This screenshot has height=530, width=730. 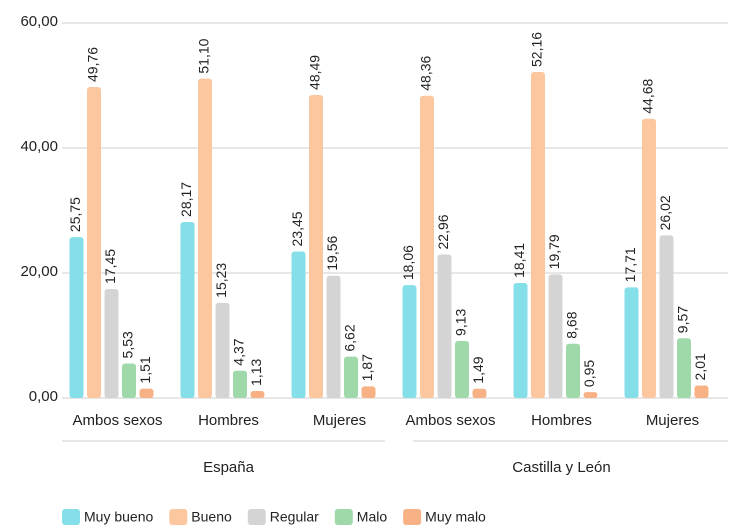 I want to click on value-label: 17,71, so click(x=630, y=264).